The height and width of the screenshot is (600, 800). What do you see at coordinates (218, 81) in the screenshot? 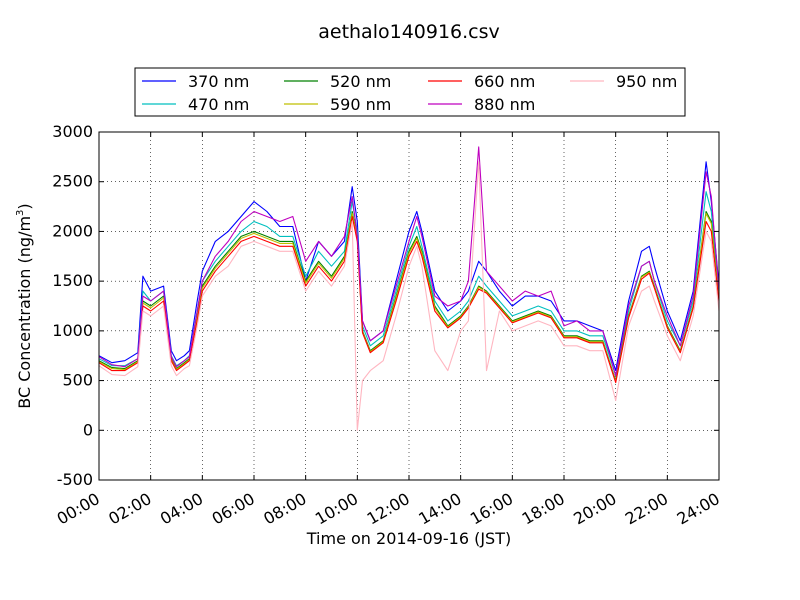
I see `legend-label: 370 nm` at bounding box center [218, 81].